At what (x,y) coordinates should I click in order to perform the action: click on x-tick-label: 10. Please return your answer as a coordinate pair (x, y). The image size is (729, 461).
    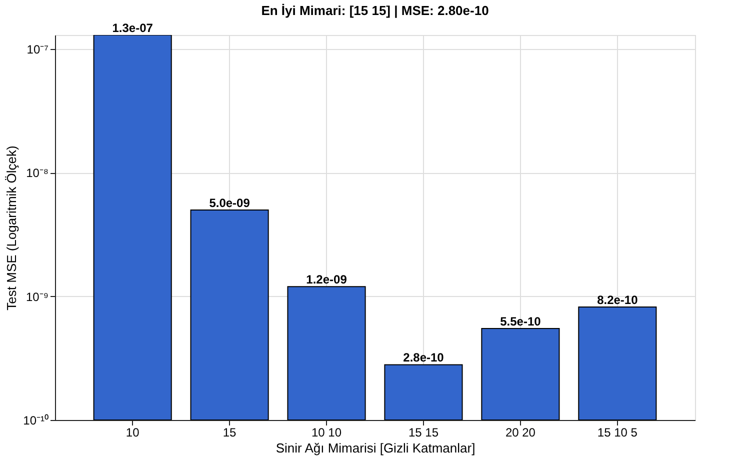
    Looking at the image, I should click on (133, 433).